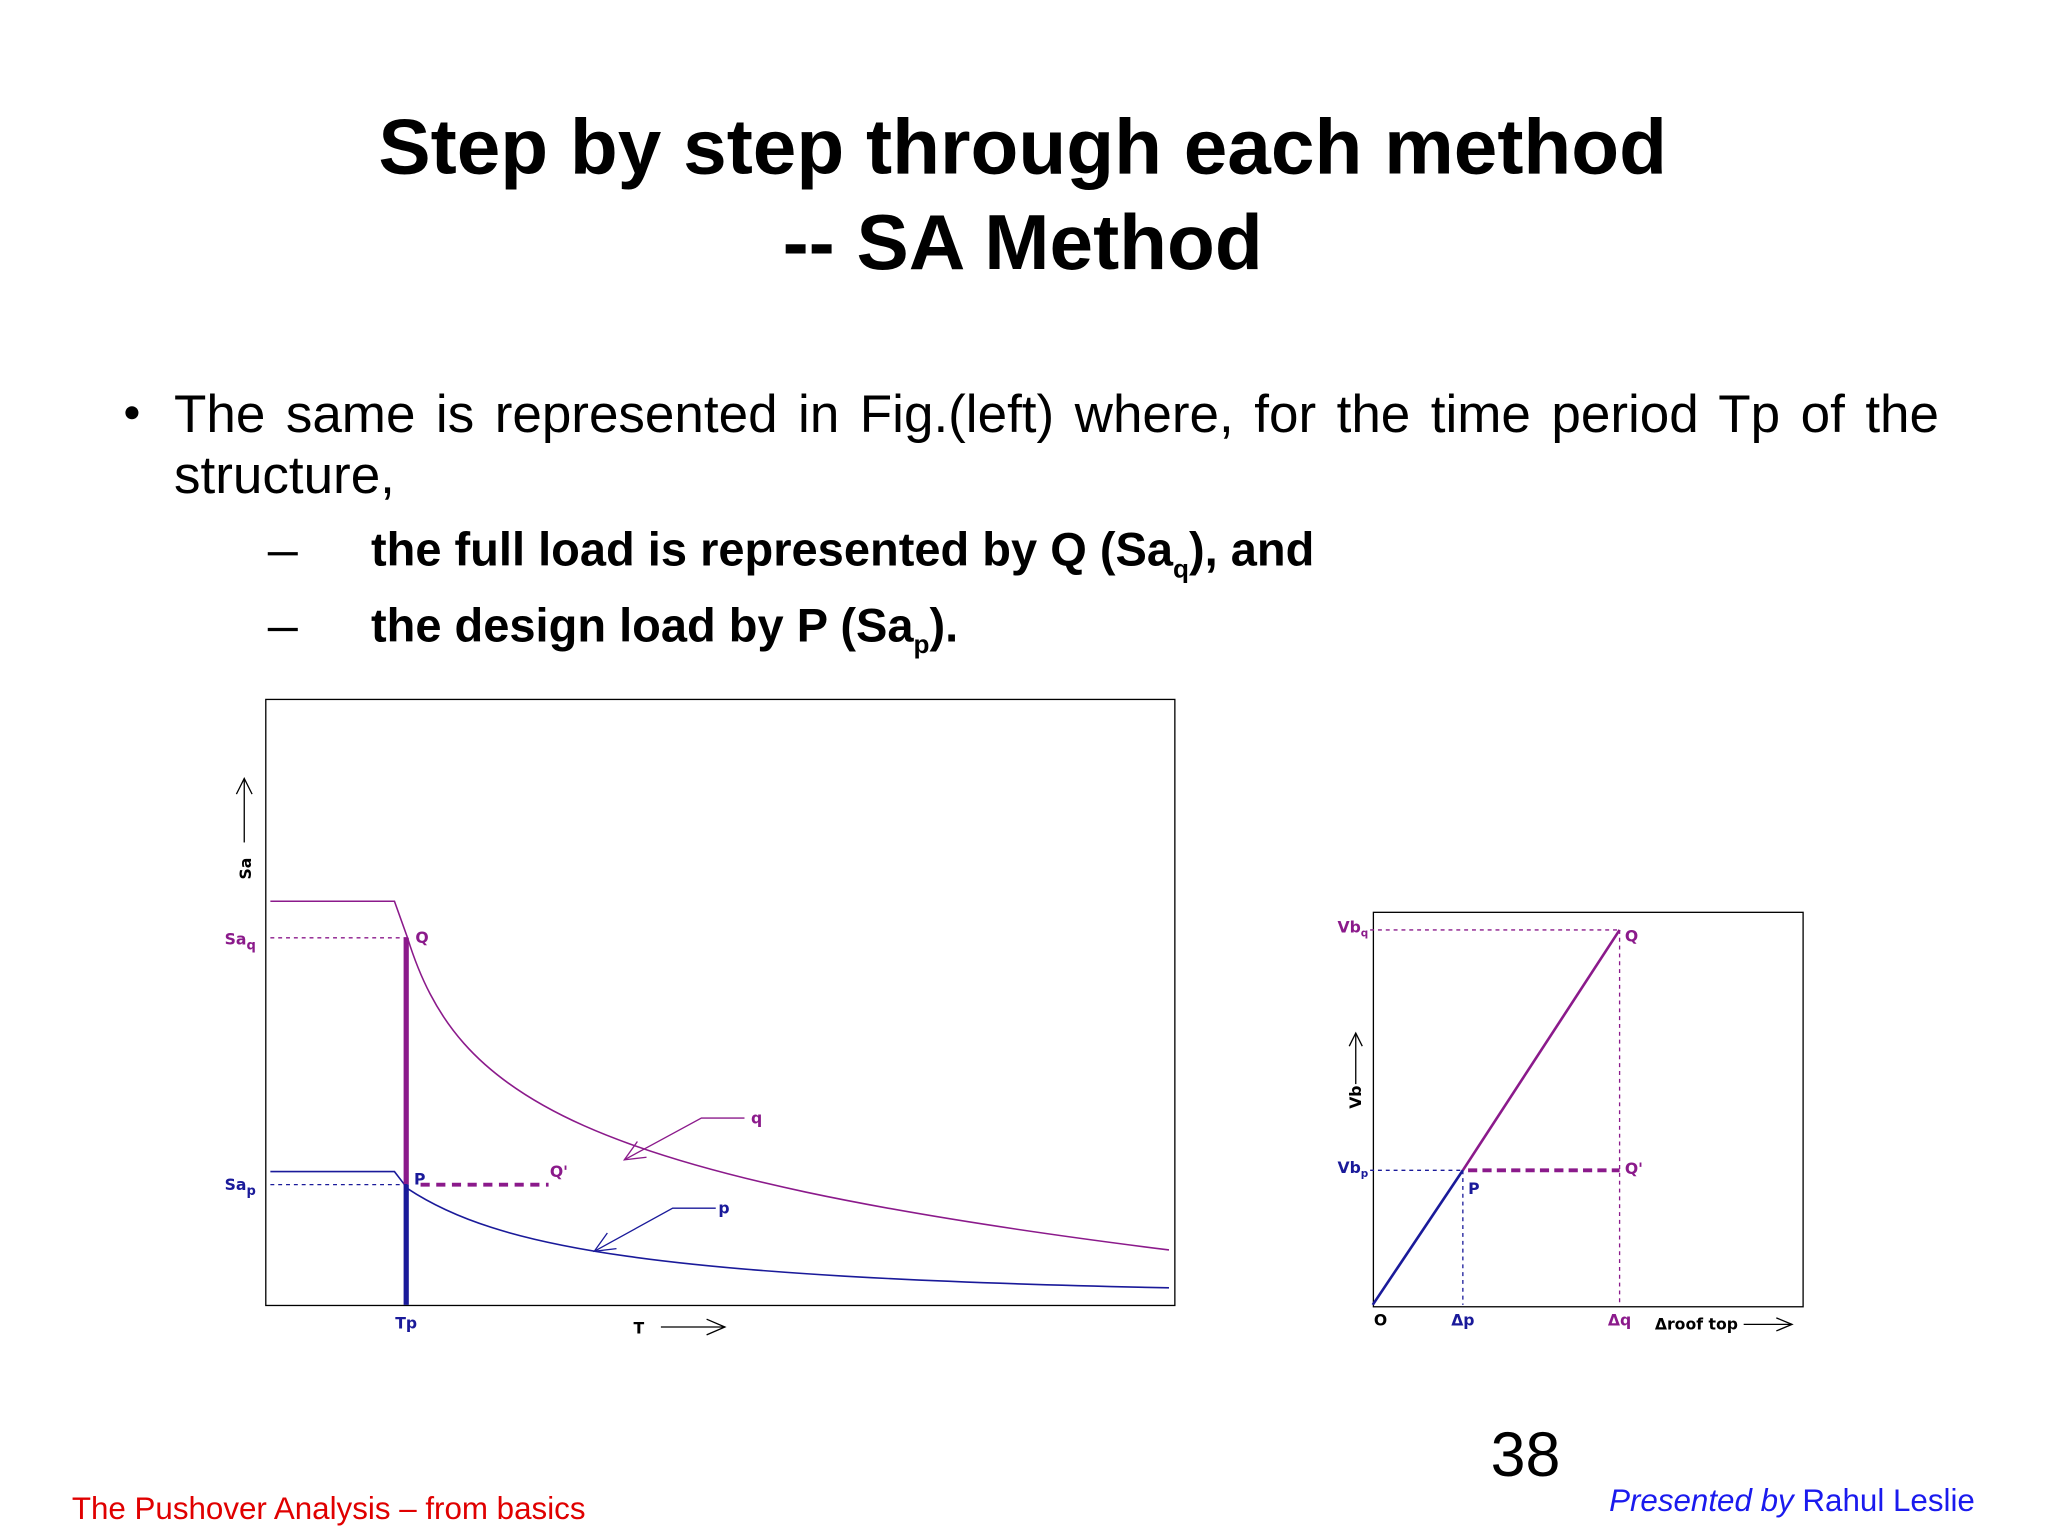 The width and height of the screenshot is (2048, 1536). I want to click on subscript: q, so click(1181, 568).